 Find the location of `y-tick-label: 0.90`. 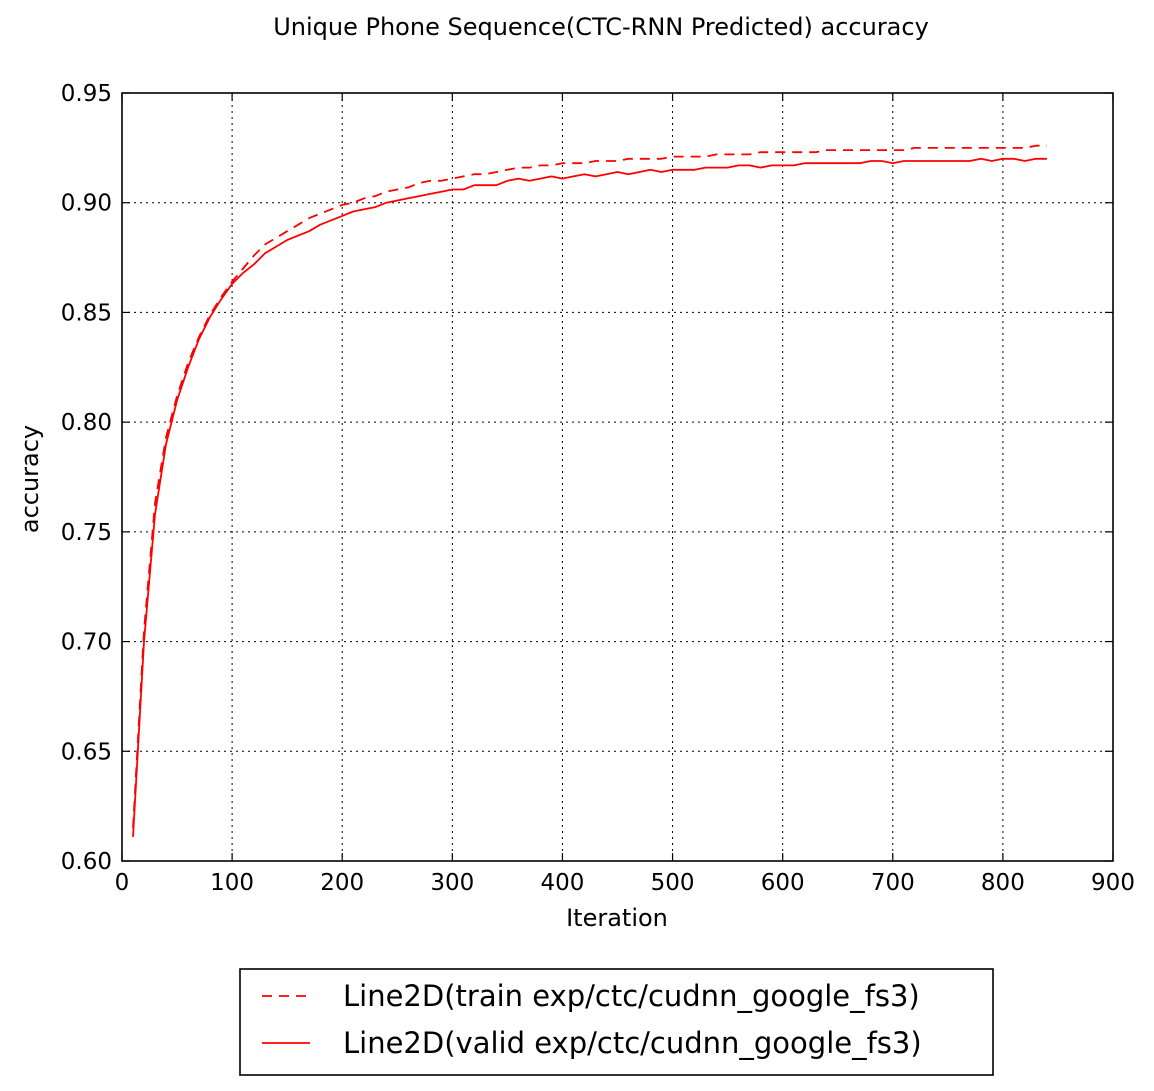

y-tick-label: 0.90 is located at coordinates (86, 204).